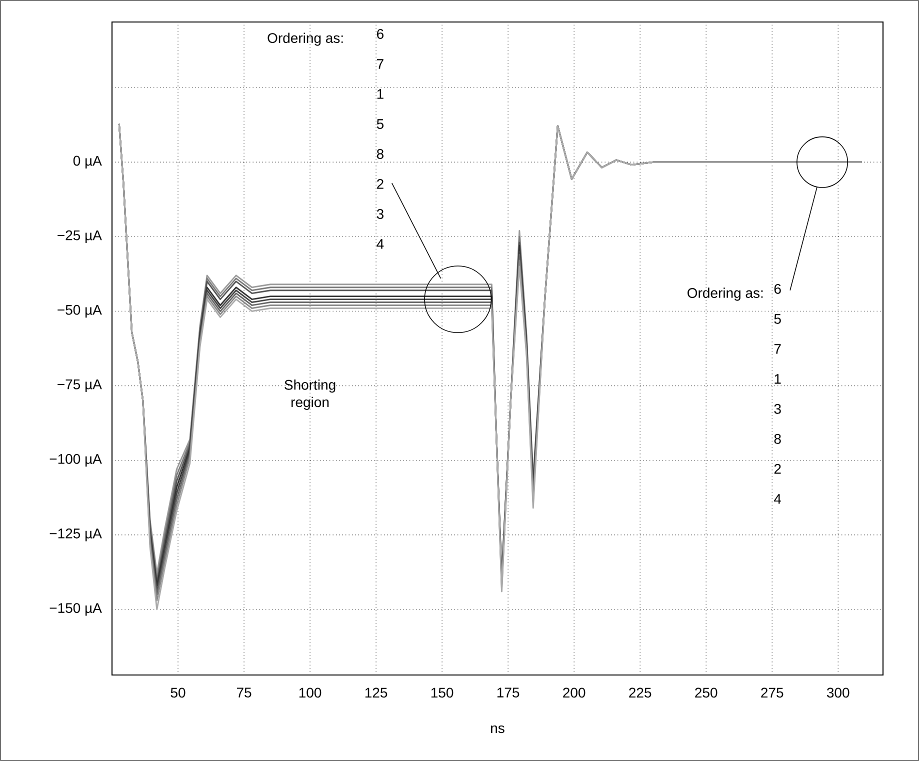 The image size is (919, 761). What do you see at coordinates (838, 693) in the screenshot?
I see `x-tick-label: 300` at bounding box center [838, 693].